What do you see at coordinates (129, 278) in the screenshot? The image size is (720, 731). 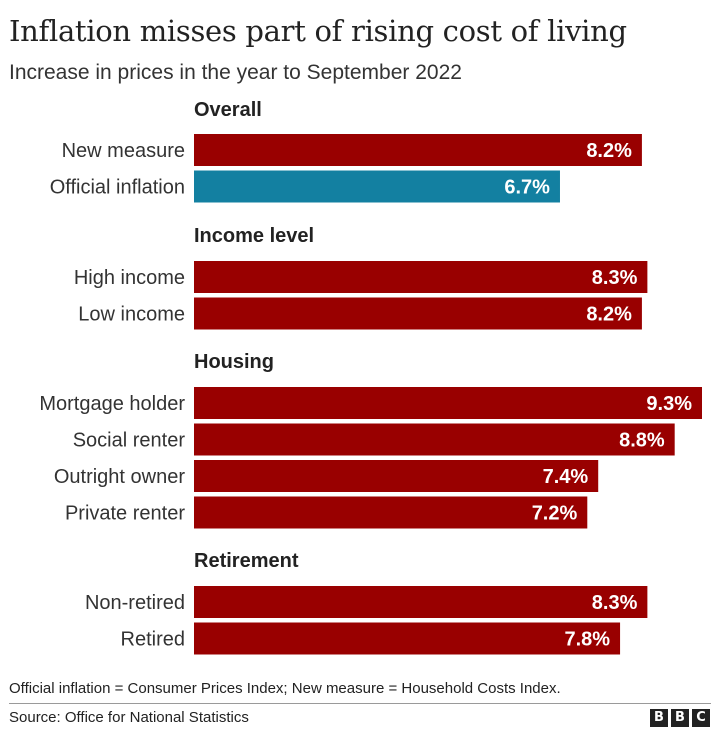 I see `category-label: High income` at bounding box center [129, 278].